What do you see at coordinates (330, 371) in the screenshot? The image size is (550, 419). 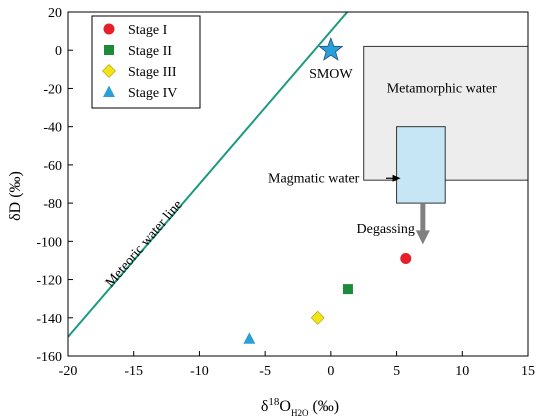 I see `x-tick-label: 0` at bounding box center [330, 371].